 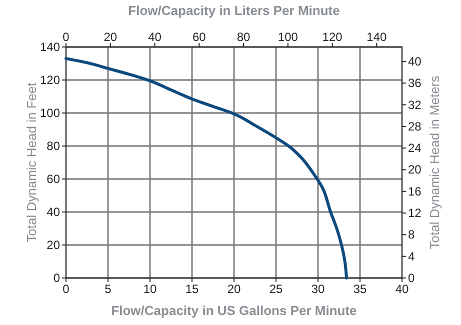 What do you see at coordinates (150, 289) in the screenshot?
I see `x-tick-label: 10` at bounding box center [150, 289].